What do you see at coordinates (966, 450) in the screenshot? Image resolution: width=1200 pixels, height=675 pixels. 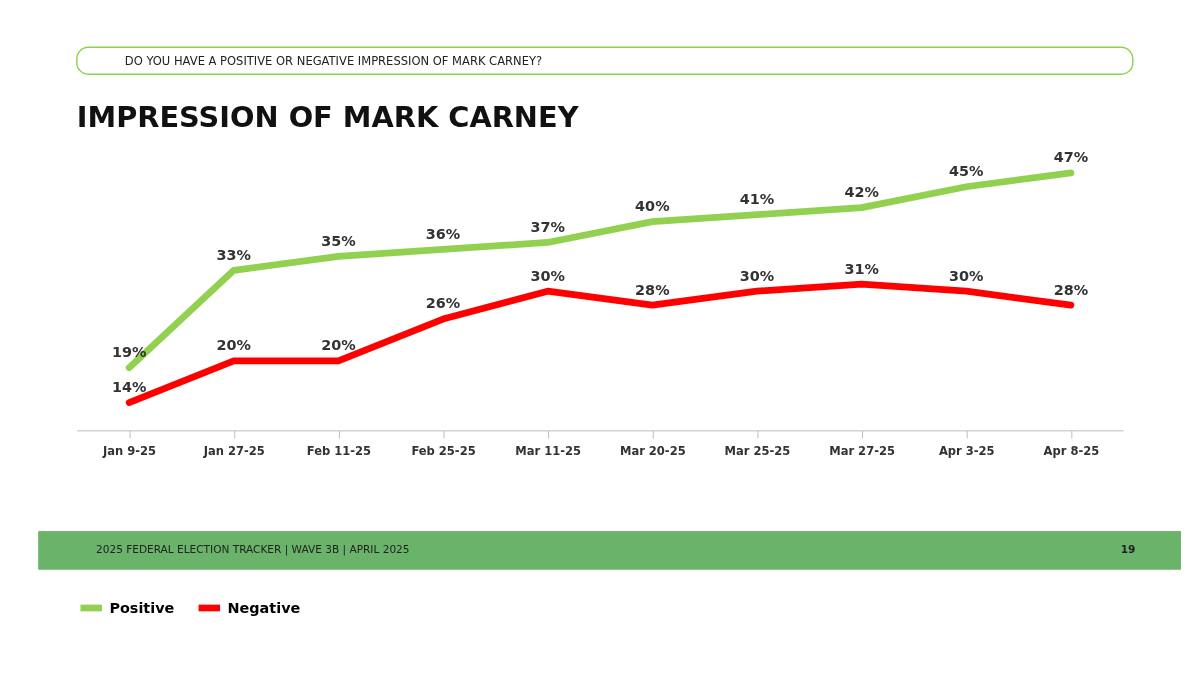 I see `x-tick-label: Apr 3-25` at bounding box center [966, 450].